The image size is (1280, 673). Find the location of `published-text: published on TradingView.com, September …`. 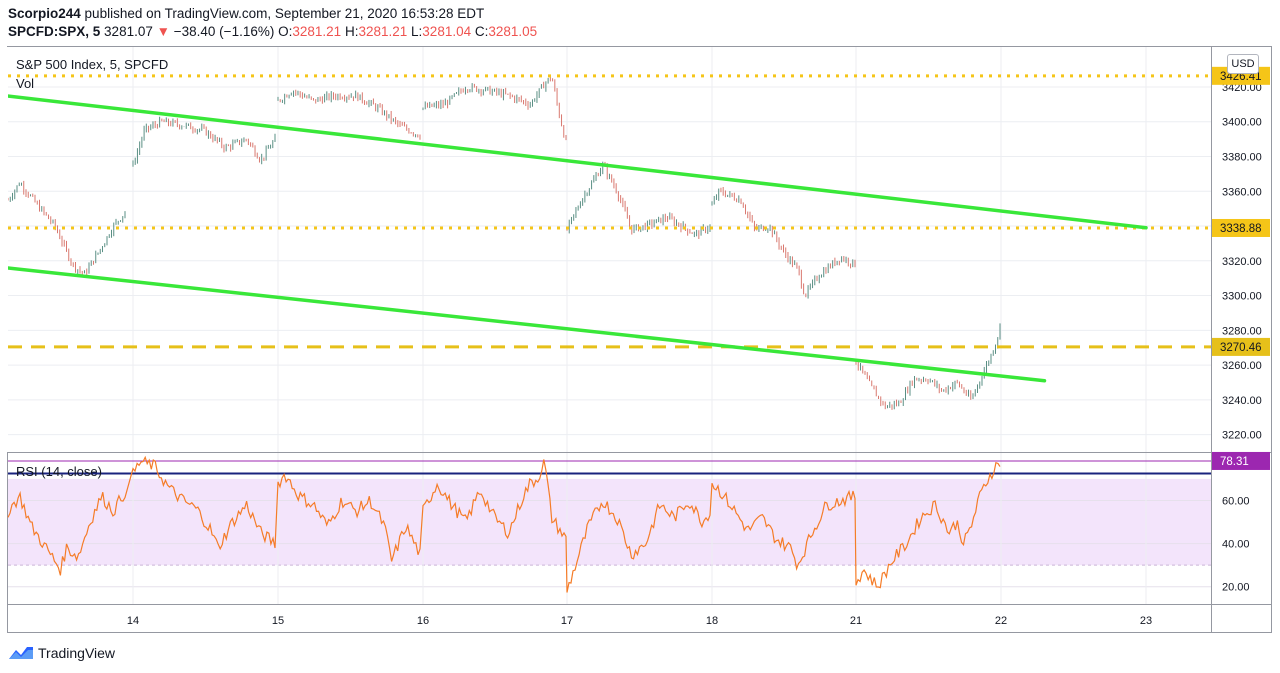

published-text: published on TradingView.com, September … is located at coordinates (284, 13).